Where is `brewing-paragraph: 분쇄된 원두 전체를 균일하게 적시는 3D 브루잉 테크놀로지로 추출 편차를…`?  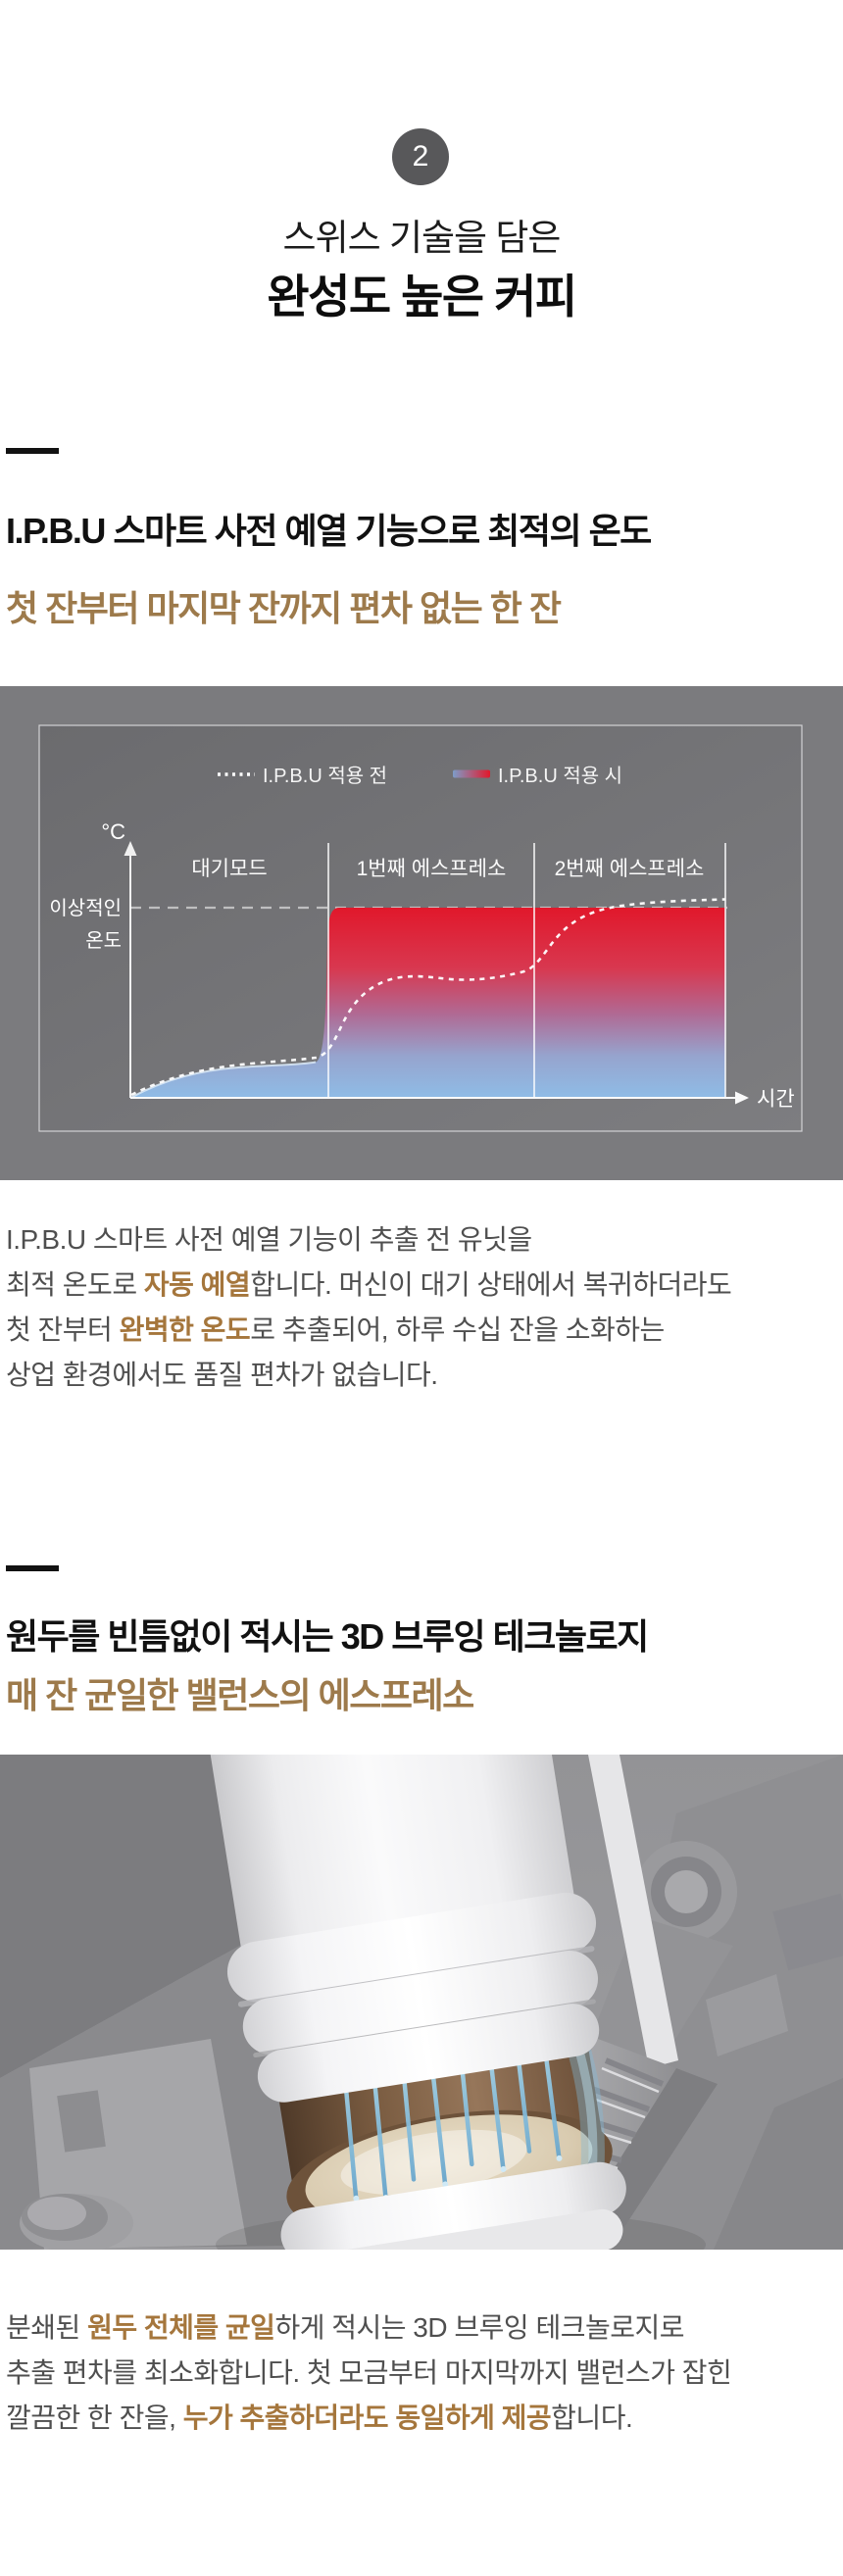 brewing-paragraph: 분쇄된 원두 전체를 균일하게 적시는 3D 브루잉 테크놀로지로 추출 편차를… is located at coordinates (424, 2373).